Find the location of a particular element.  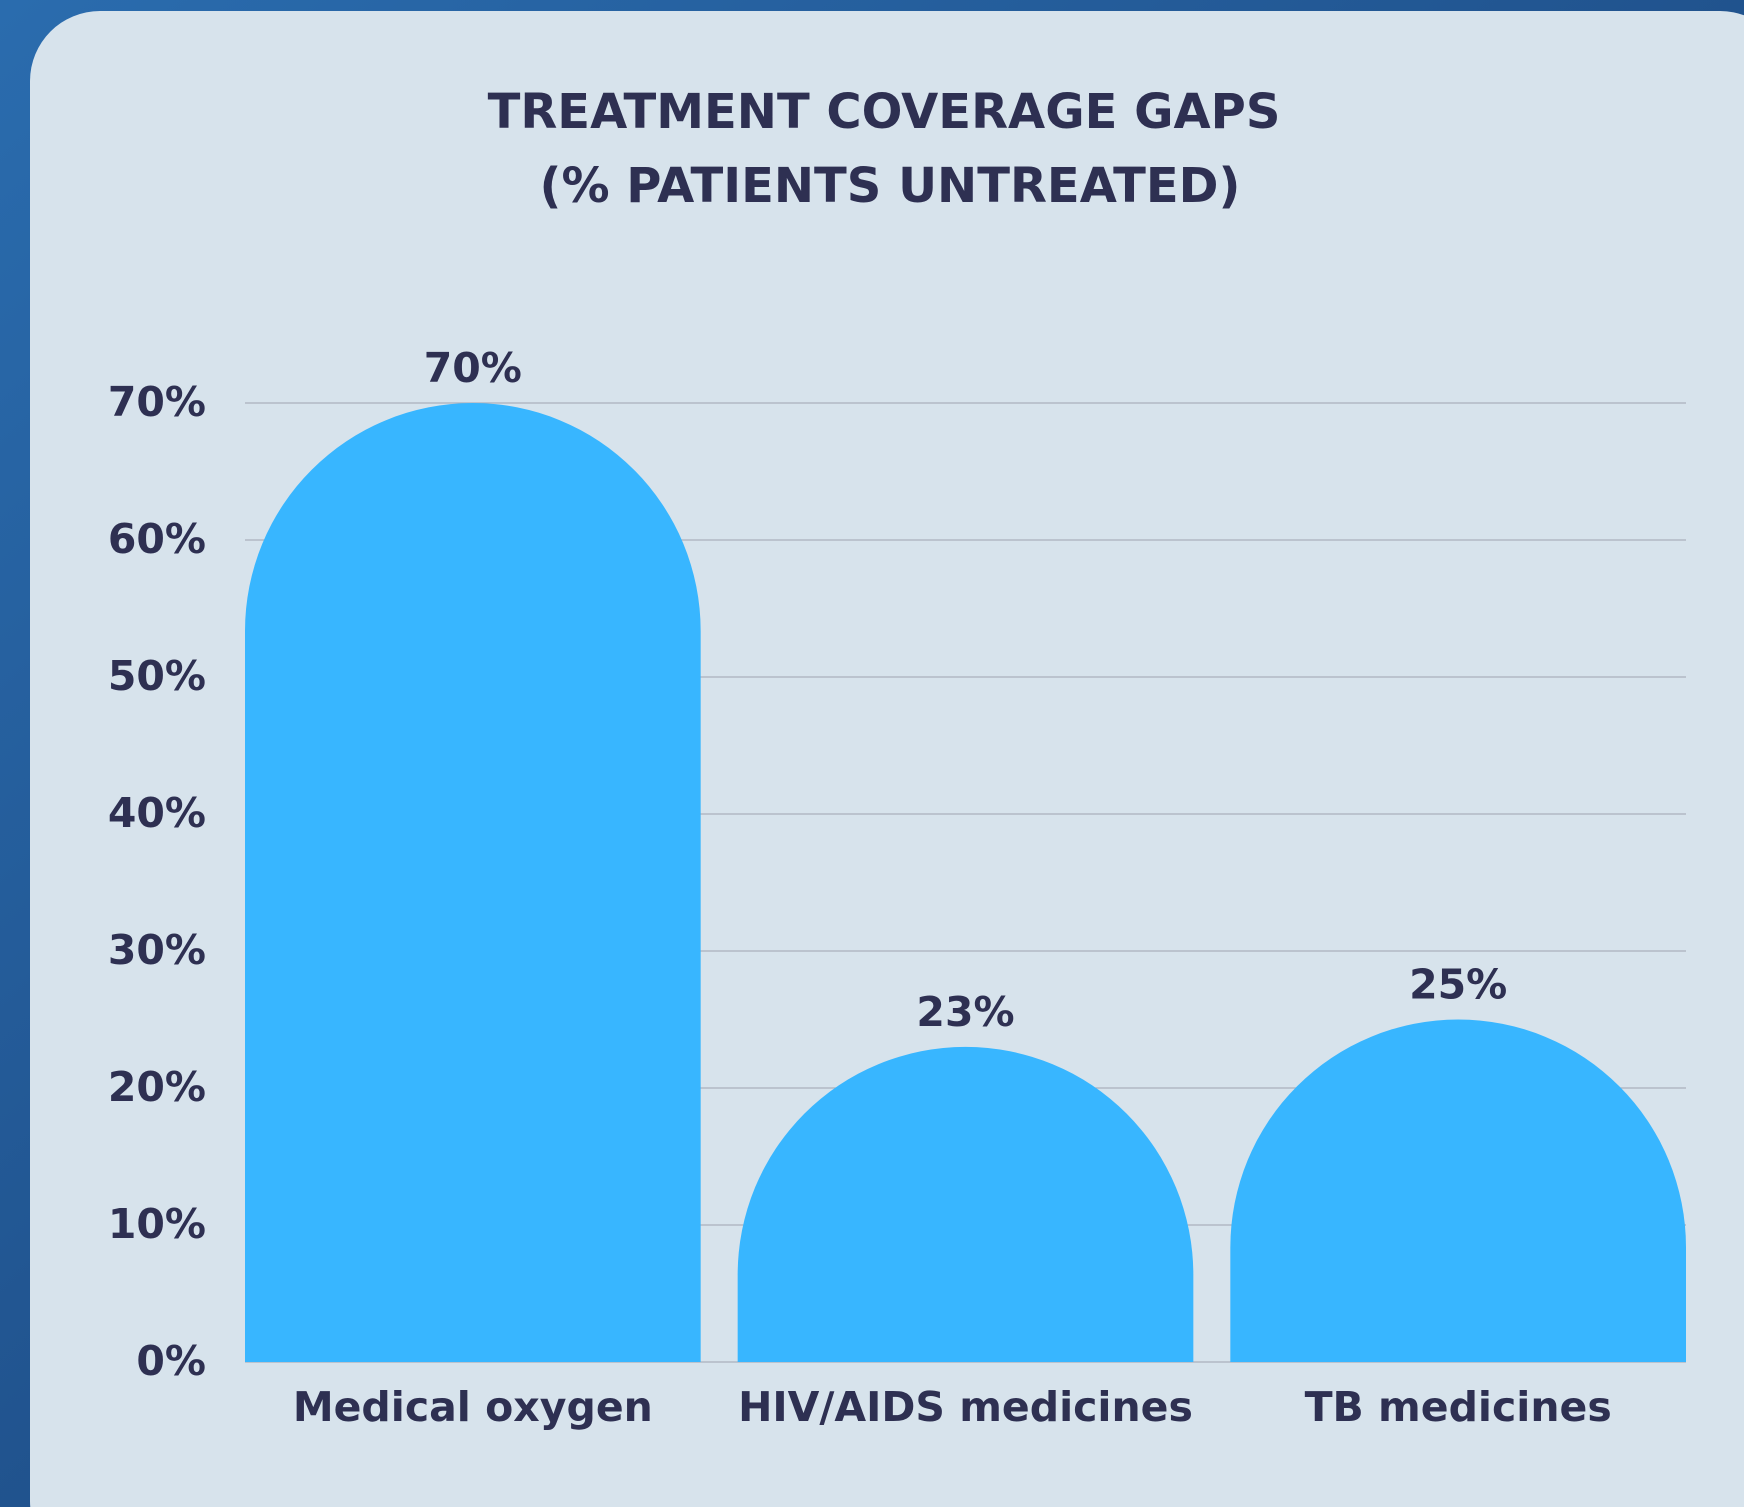

y-tick-label: 70% is located at coordinates (157, 402).